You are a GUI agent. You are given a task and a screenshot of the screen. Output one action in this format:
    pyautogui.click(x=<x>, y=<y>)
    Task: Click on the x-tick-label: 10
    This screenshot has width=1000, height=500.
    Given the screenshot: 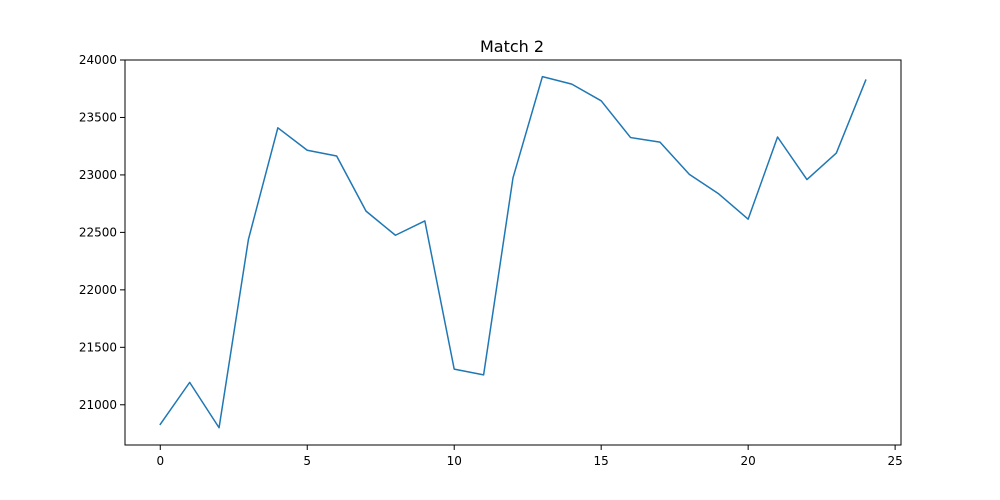 What is the action you would take?
    pyautogui.click(x=454, y=461)
    